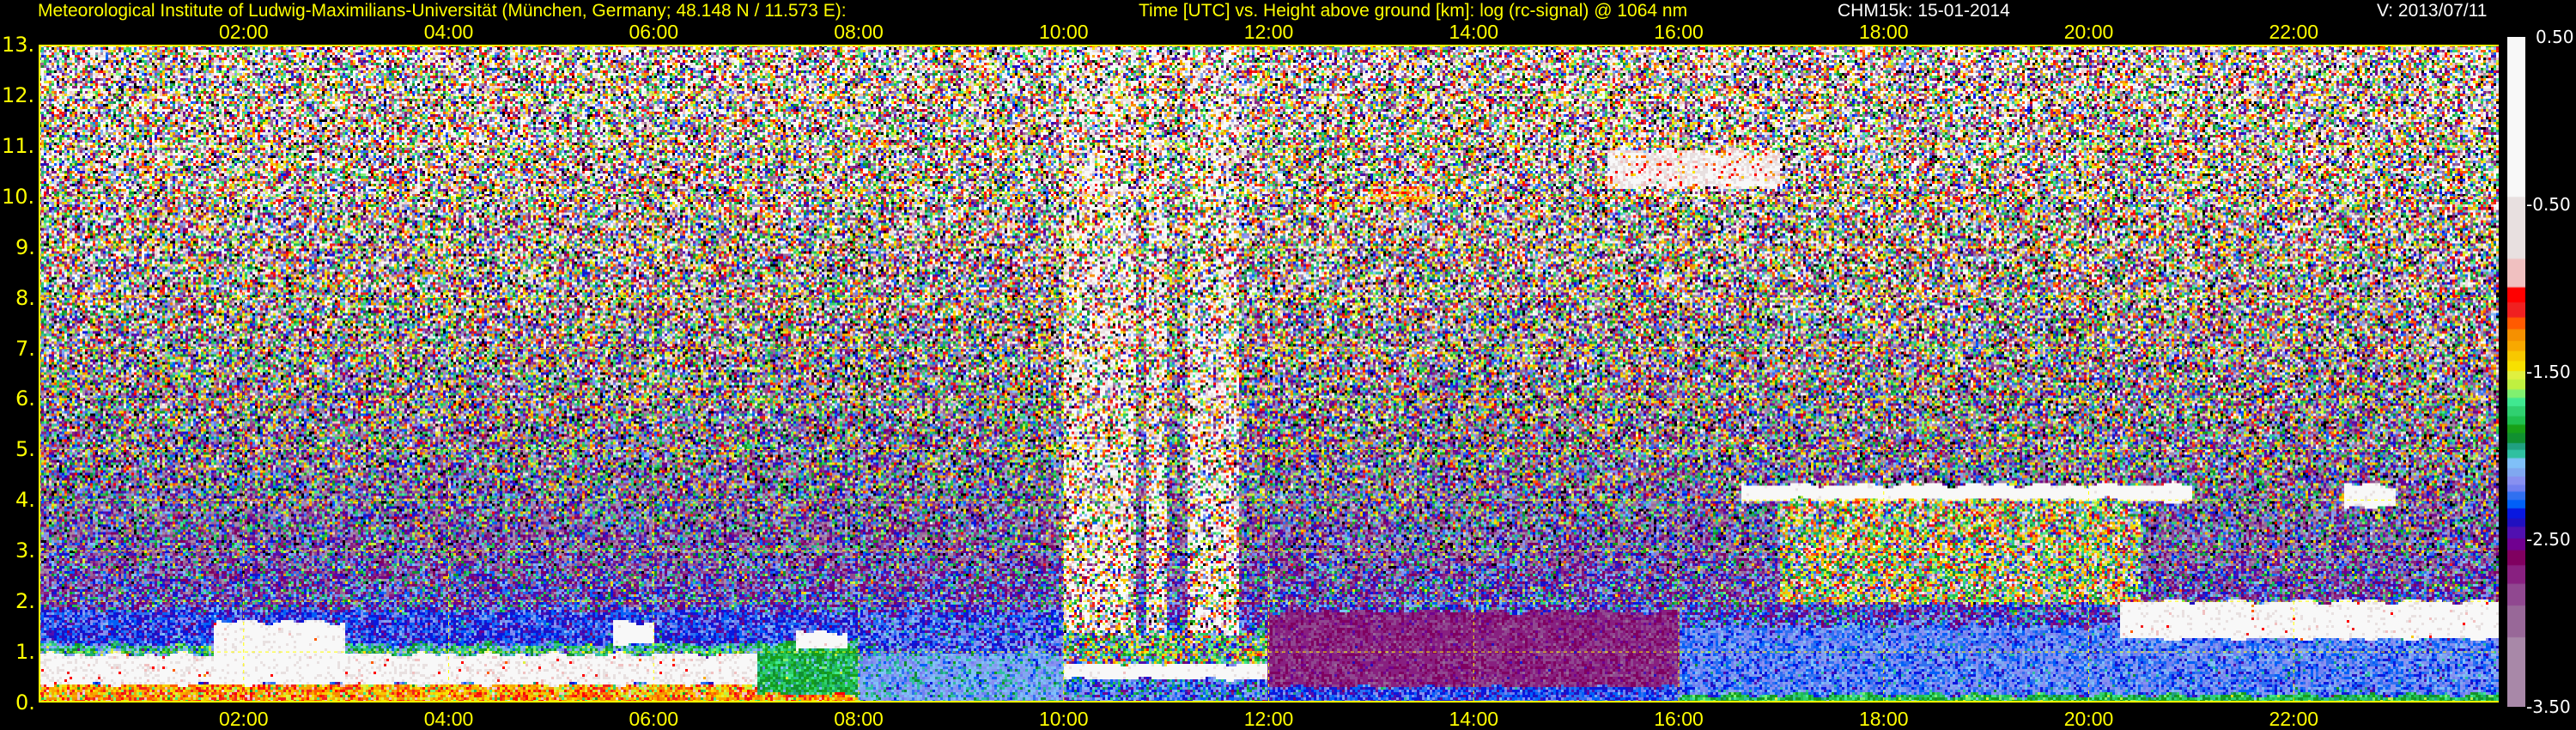 The height and width of the screenshot is (730, 2576). What do you see at coordinates (18, 94) in the screenshot?
I see `y-tick-label: 12.` at bounding box center [18, 94].